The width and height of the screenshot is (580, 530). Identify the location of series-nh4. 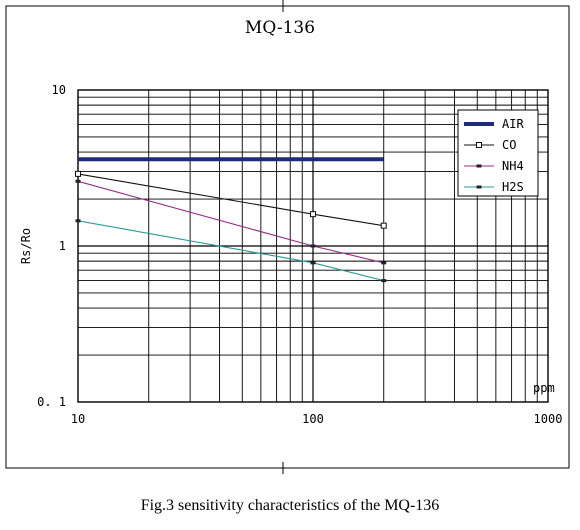
(231, 222).